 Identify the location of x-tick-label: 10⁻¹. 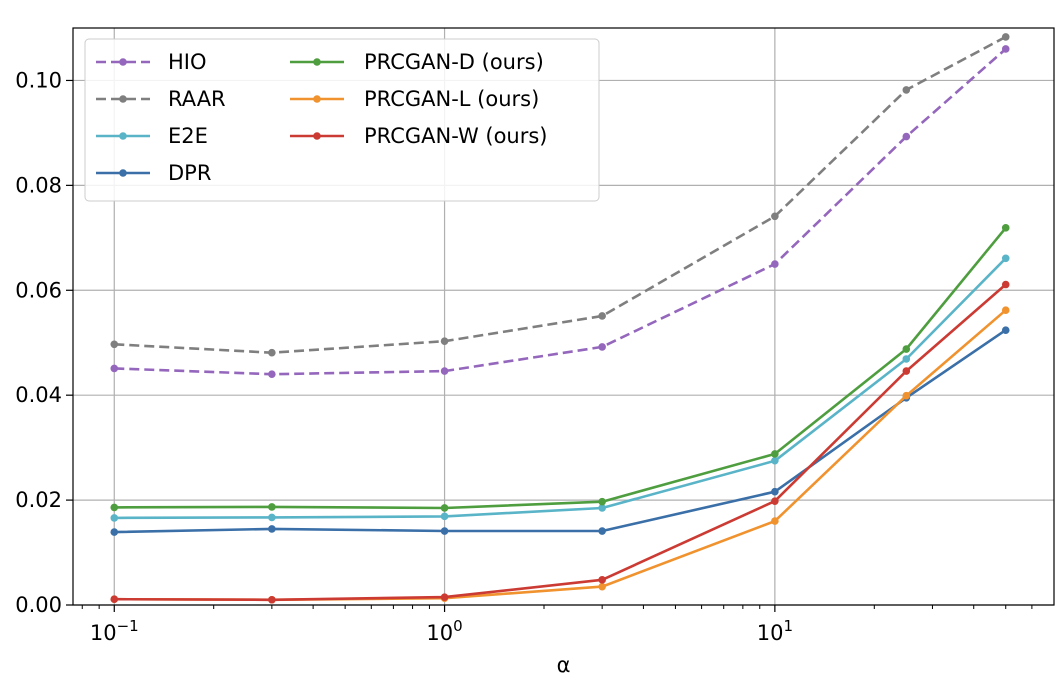
(114, 631).